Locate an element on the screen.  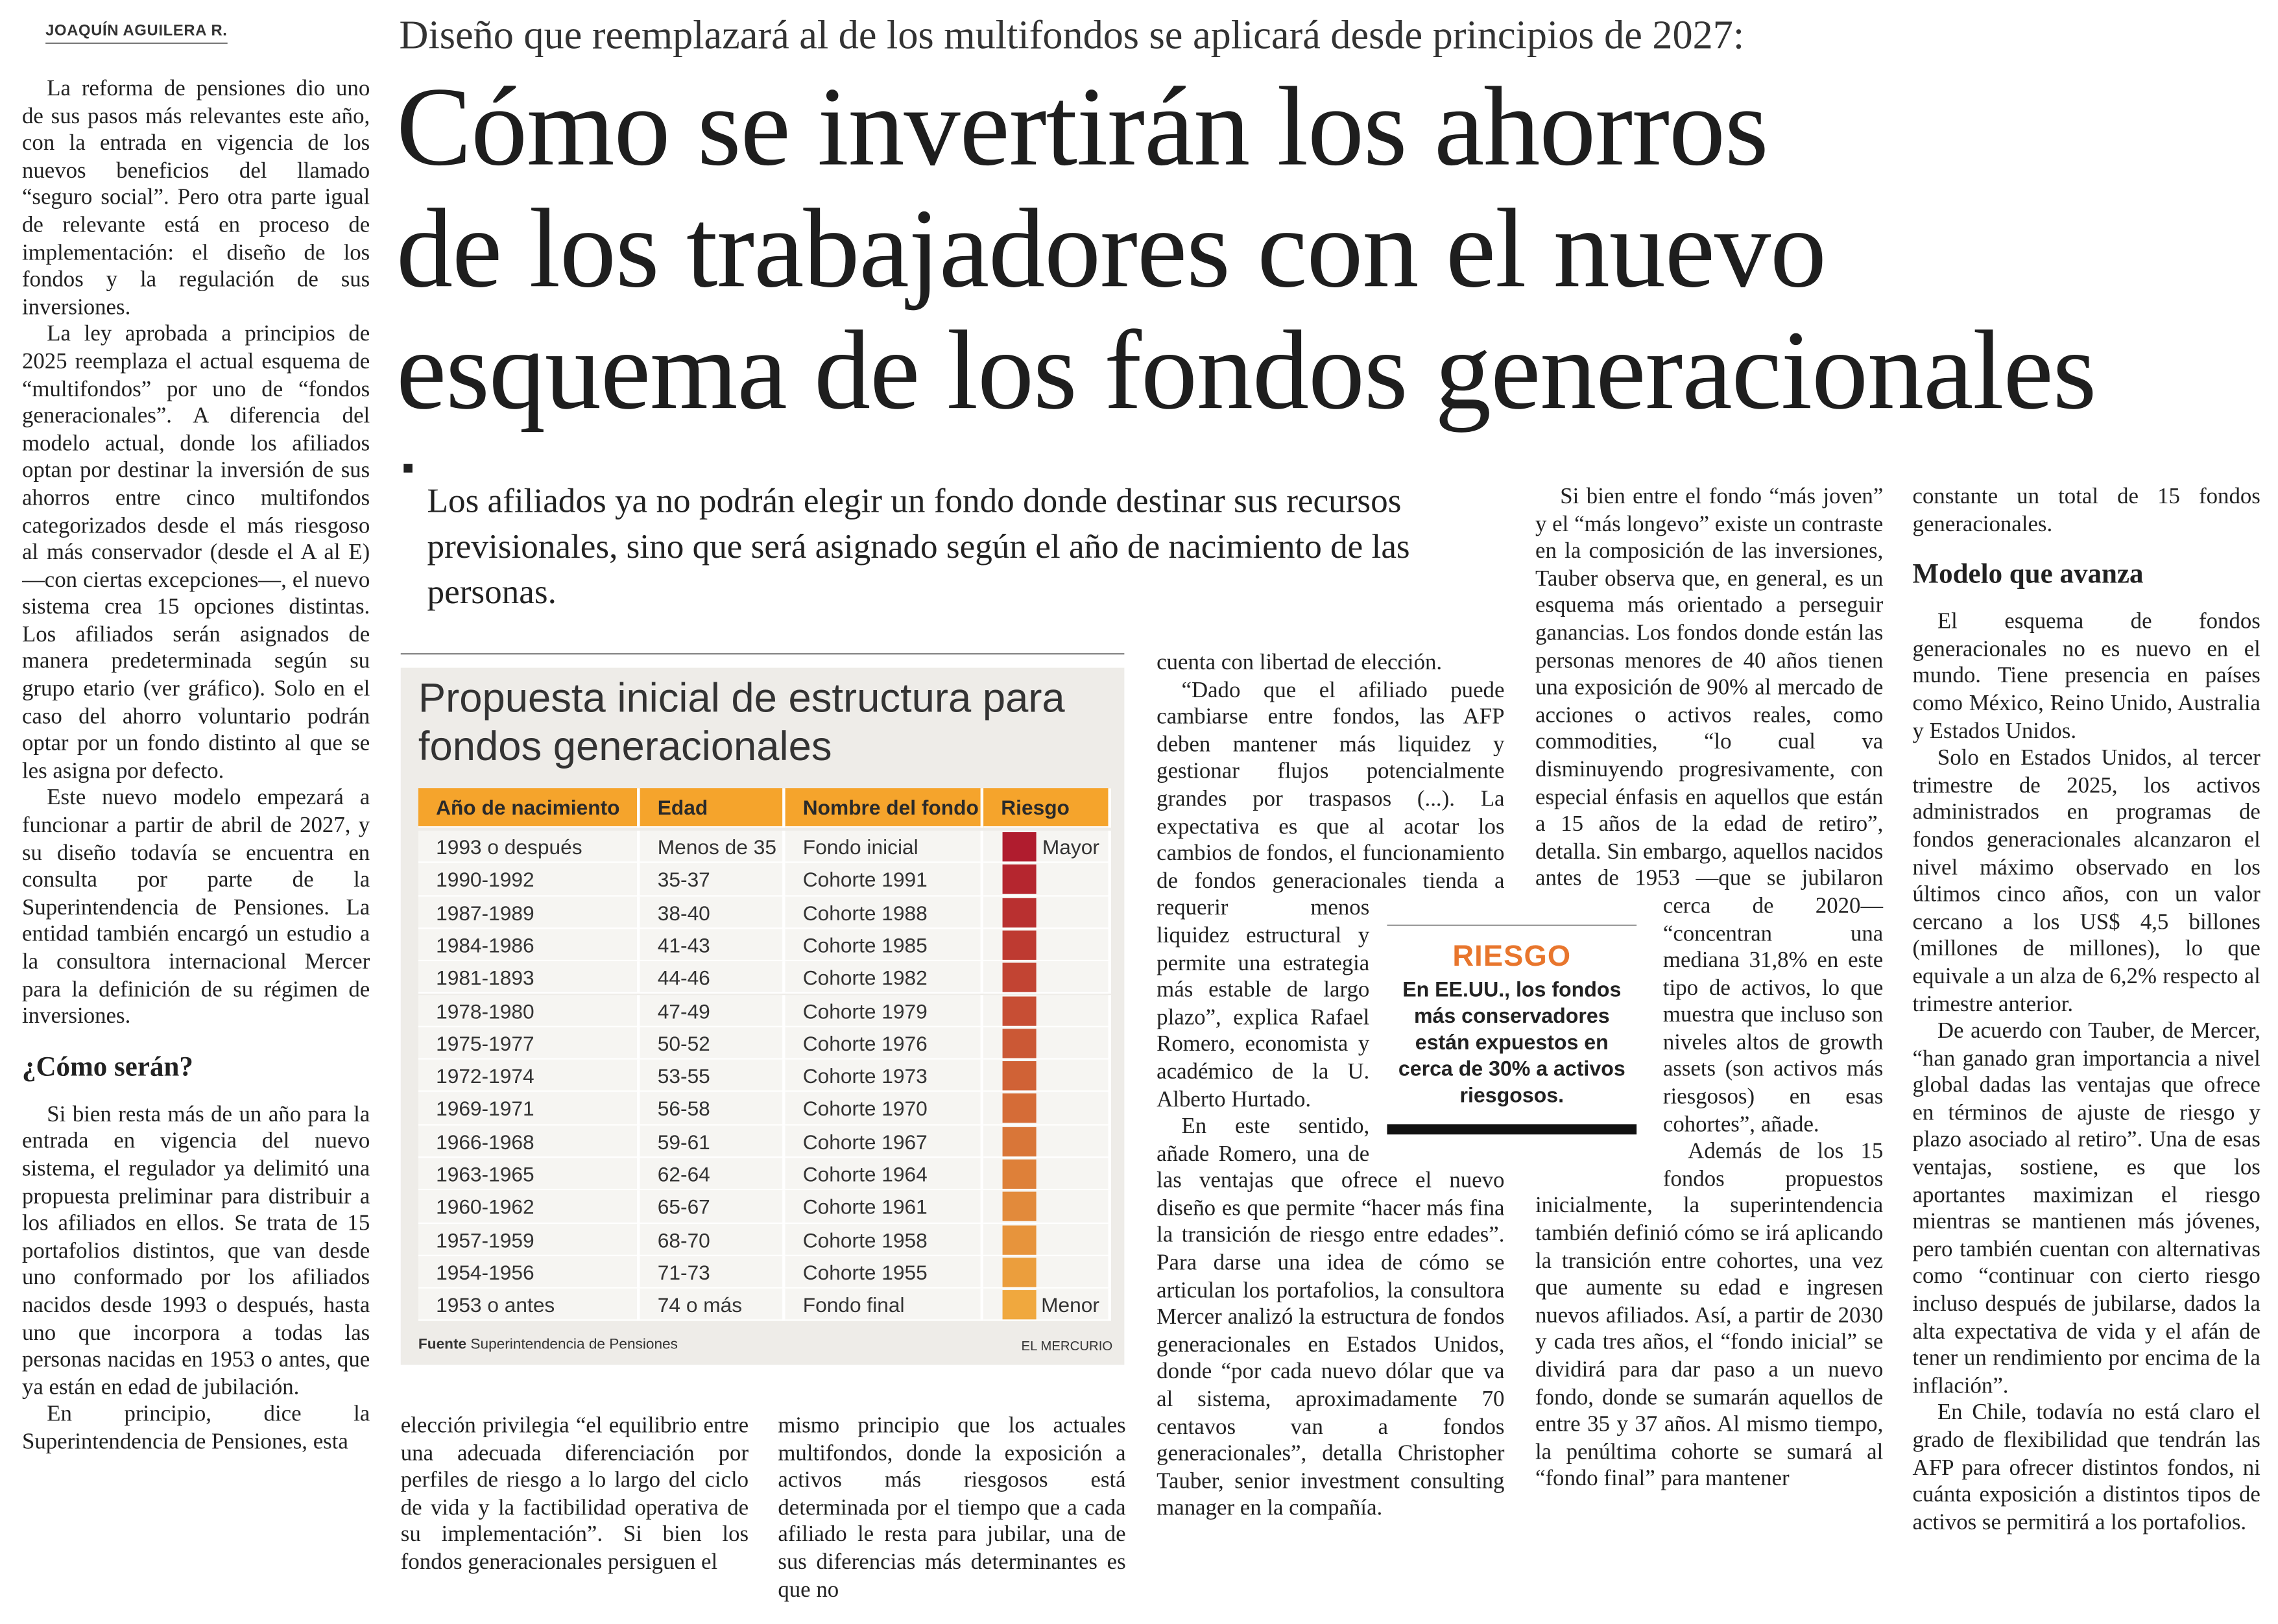
table-cell: 35-37 is located at coordinates (712, 879).